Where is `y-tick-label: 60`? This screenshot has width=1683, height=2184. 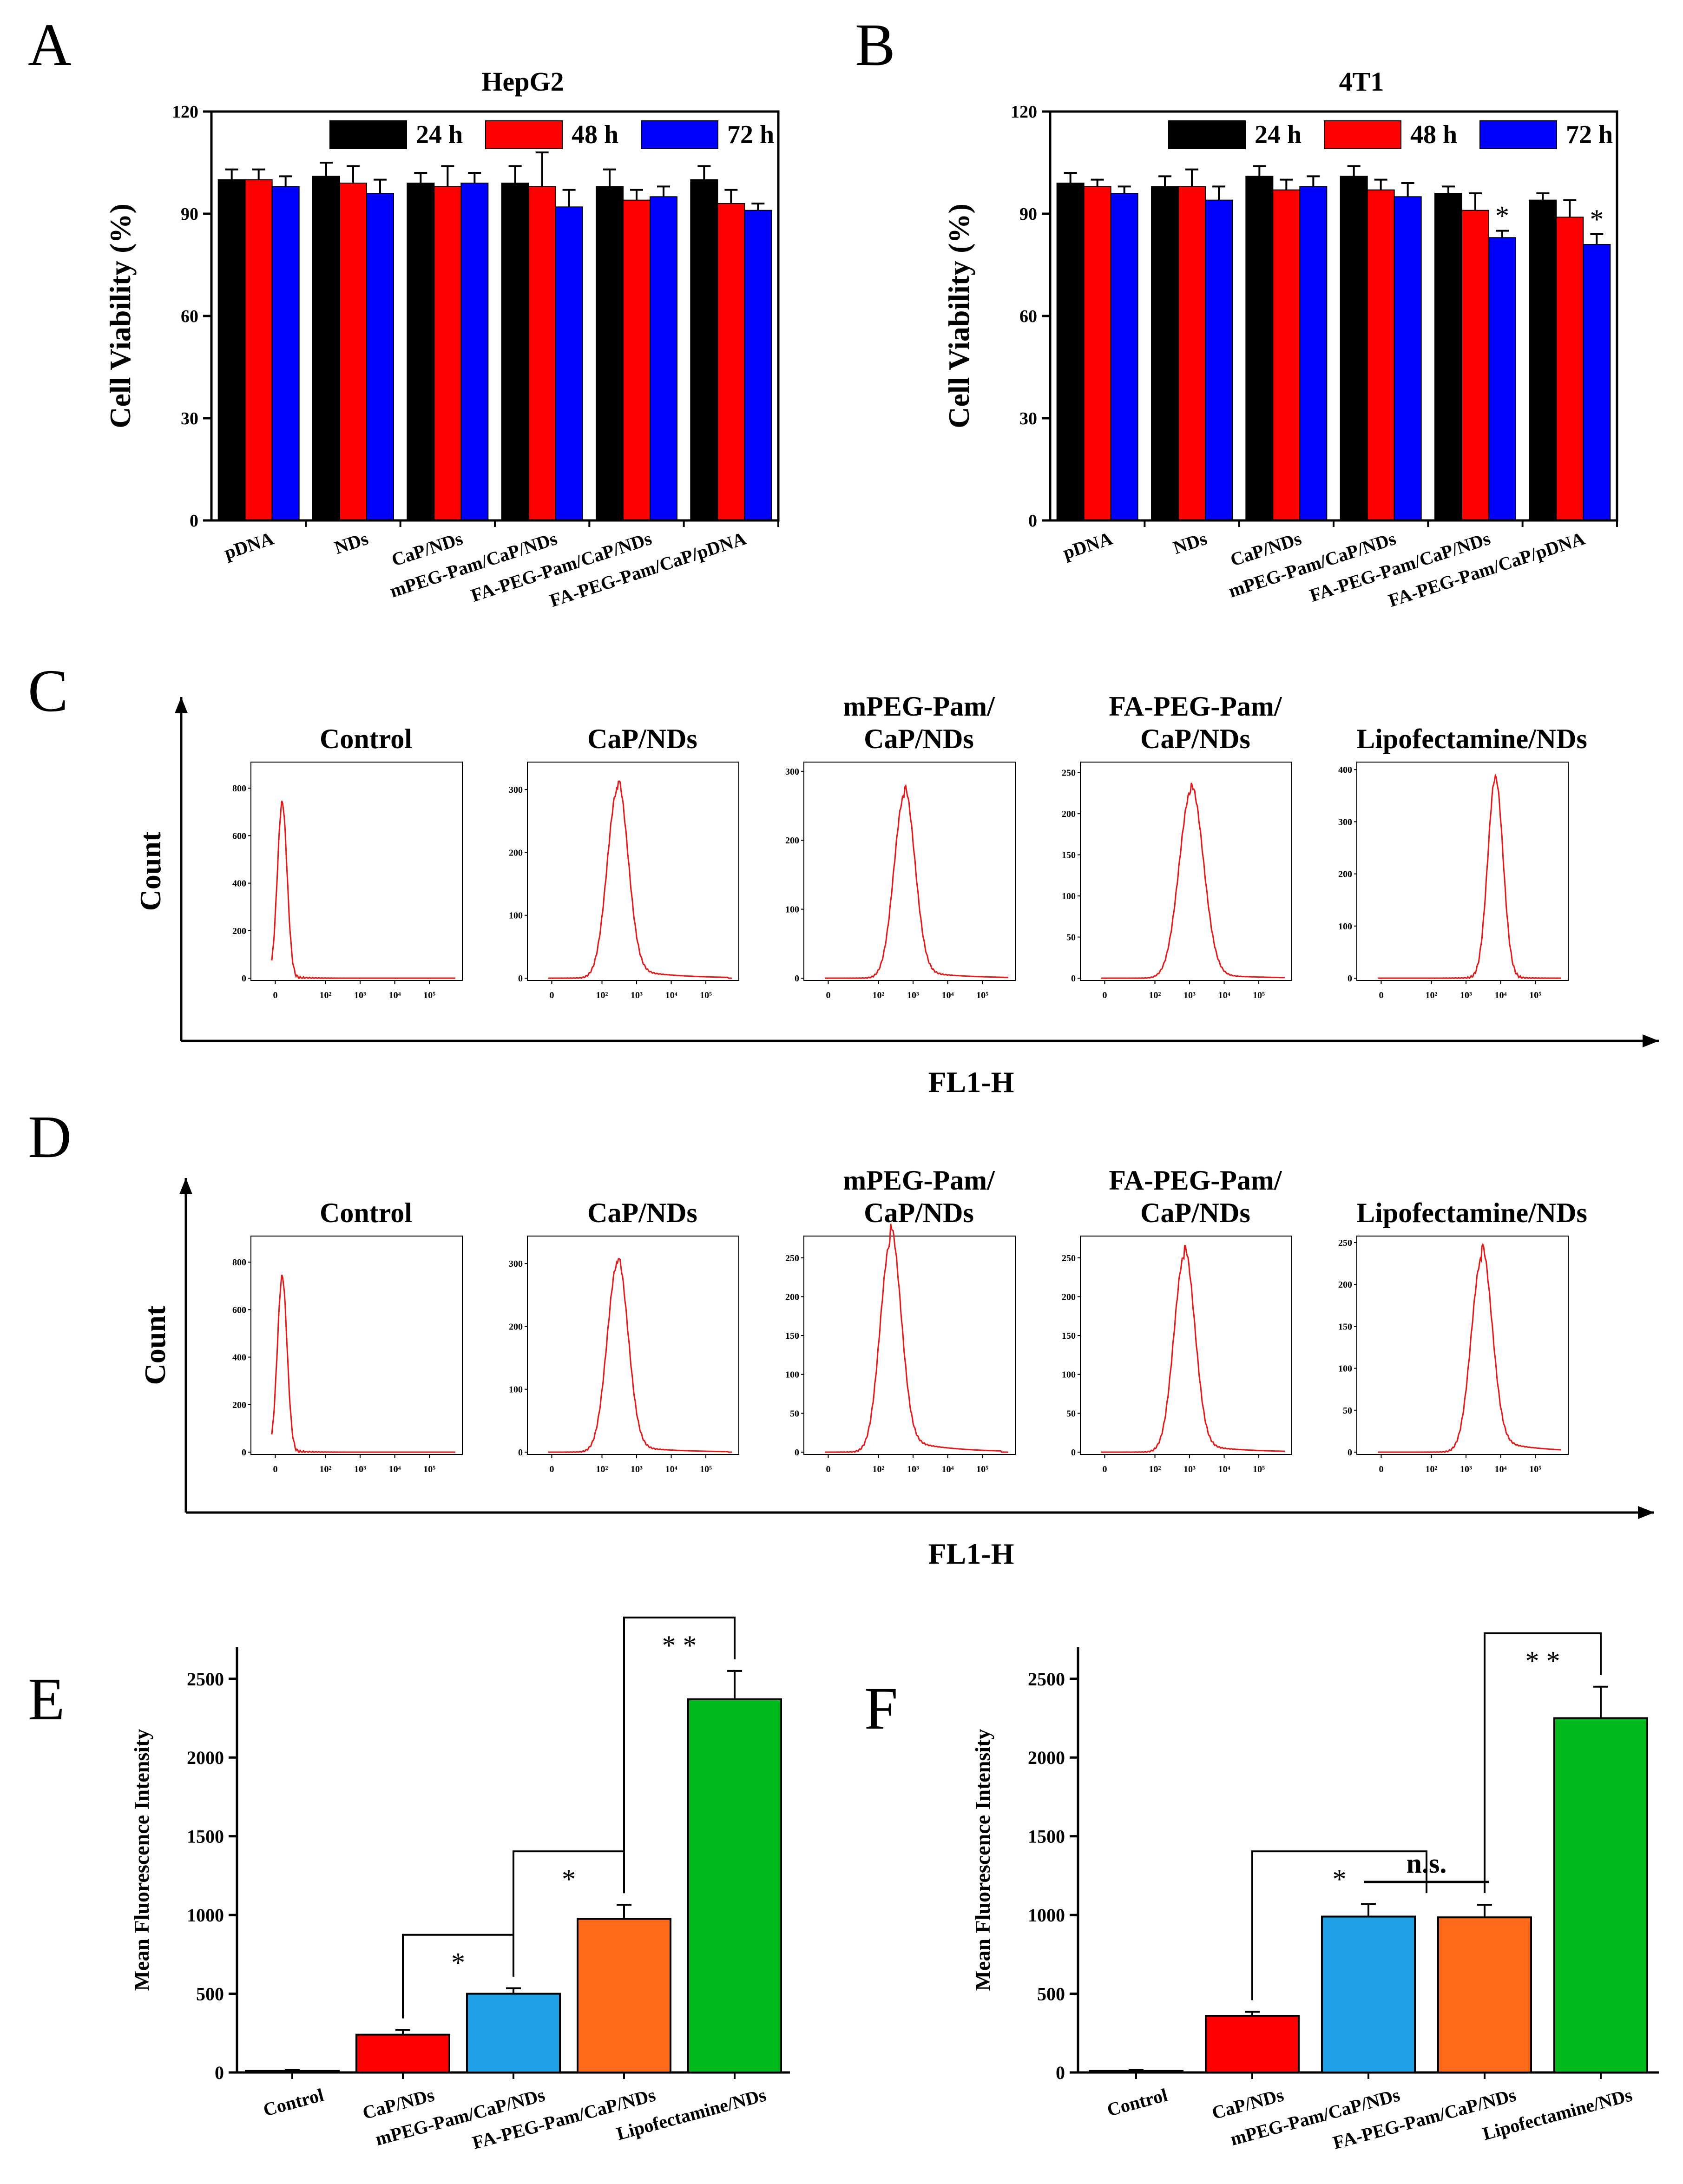
y-tick-label: 60 is located at coordinates (1028, 316).